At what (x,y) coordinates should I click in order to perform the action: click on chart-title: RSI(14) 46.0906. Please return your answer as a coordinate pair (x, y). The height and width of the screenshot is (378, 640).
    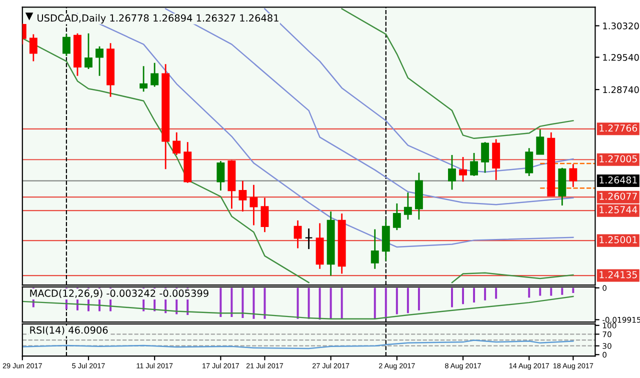
    Looking at the image, I should click on (69, 330).